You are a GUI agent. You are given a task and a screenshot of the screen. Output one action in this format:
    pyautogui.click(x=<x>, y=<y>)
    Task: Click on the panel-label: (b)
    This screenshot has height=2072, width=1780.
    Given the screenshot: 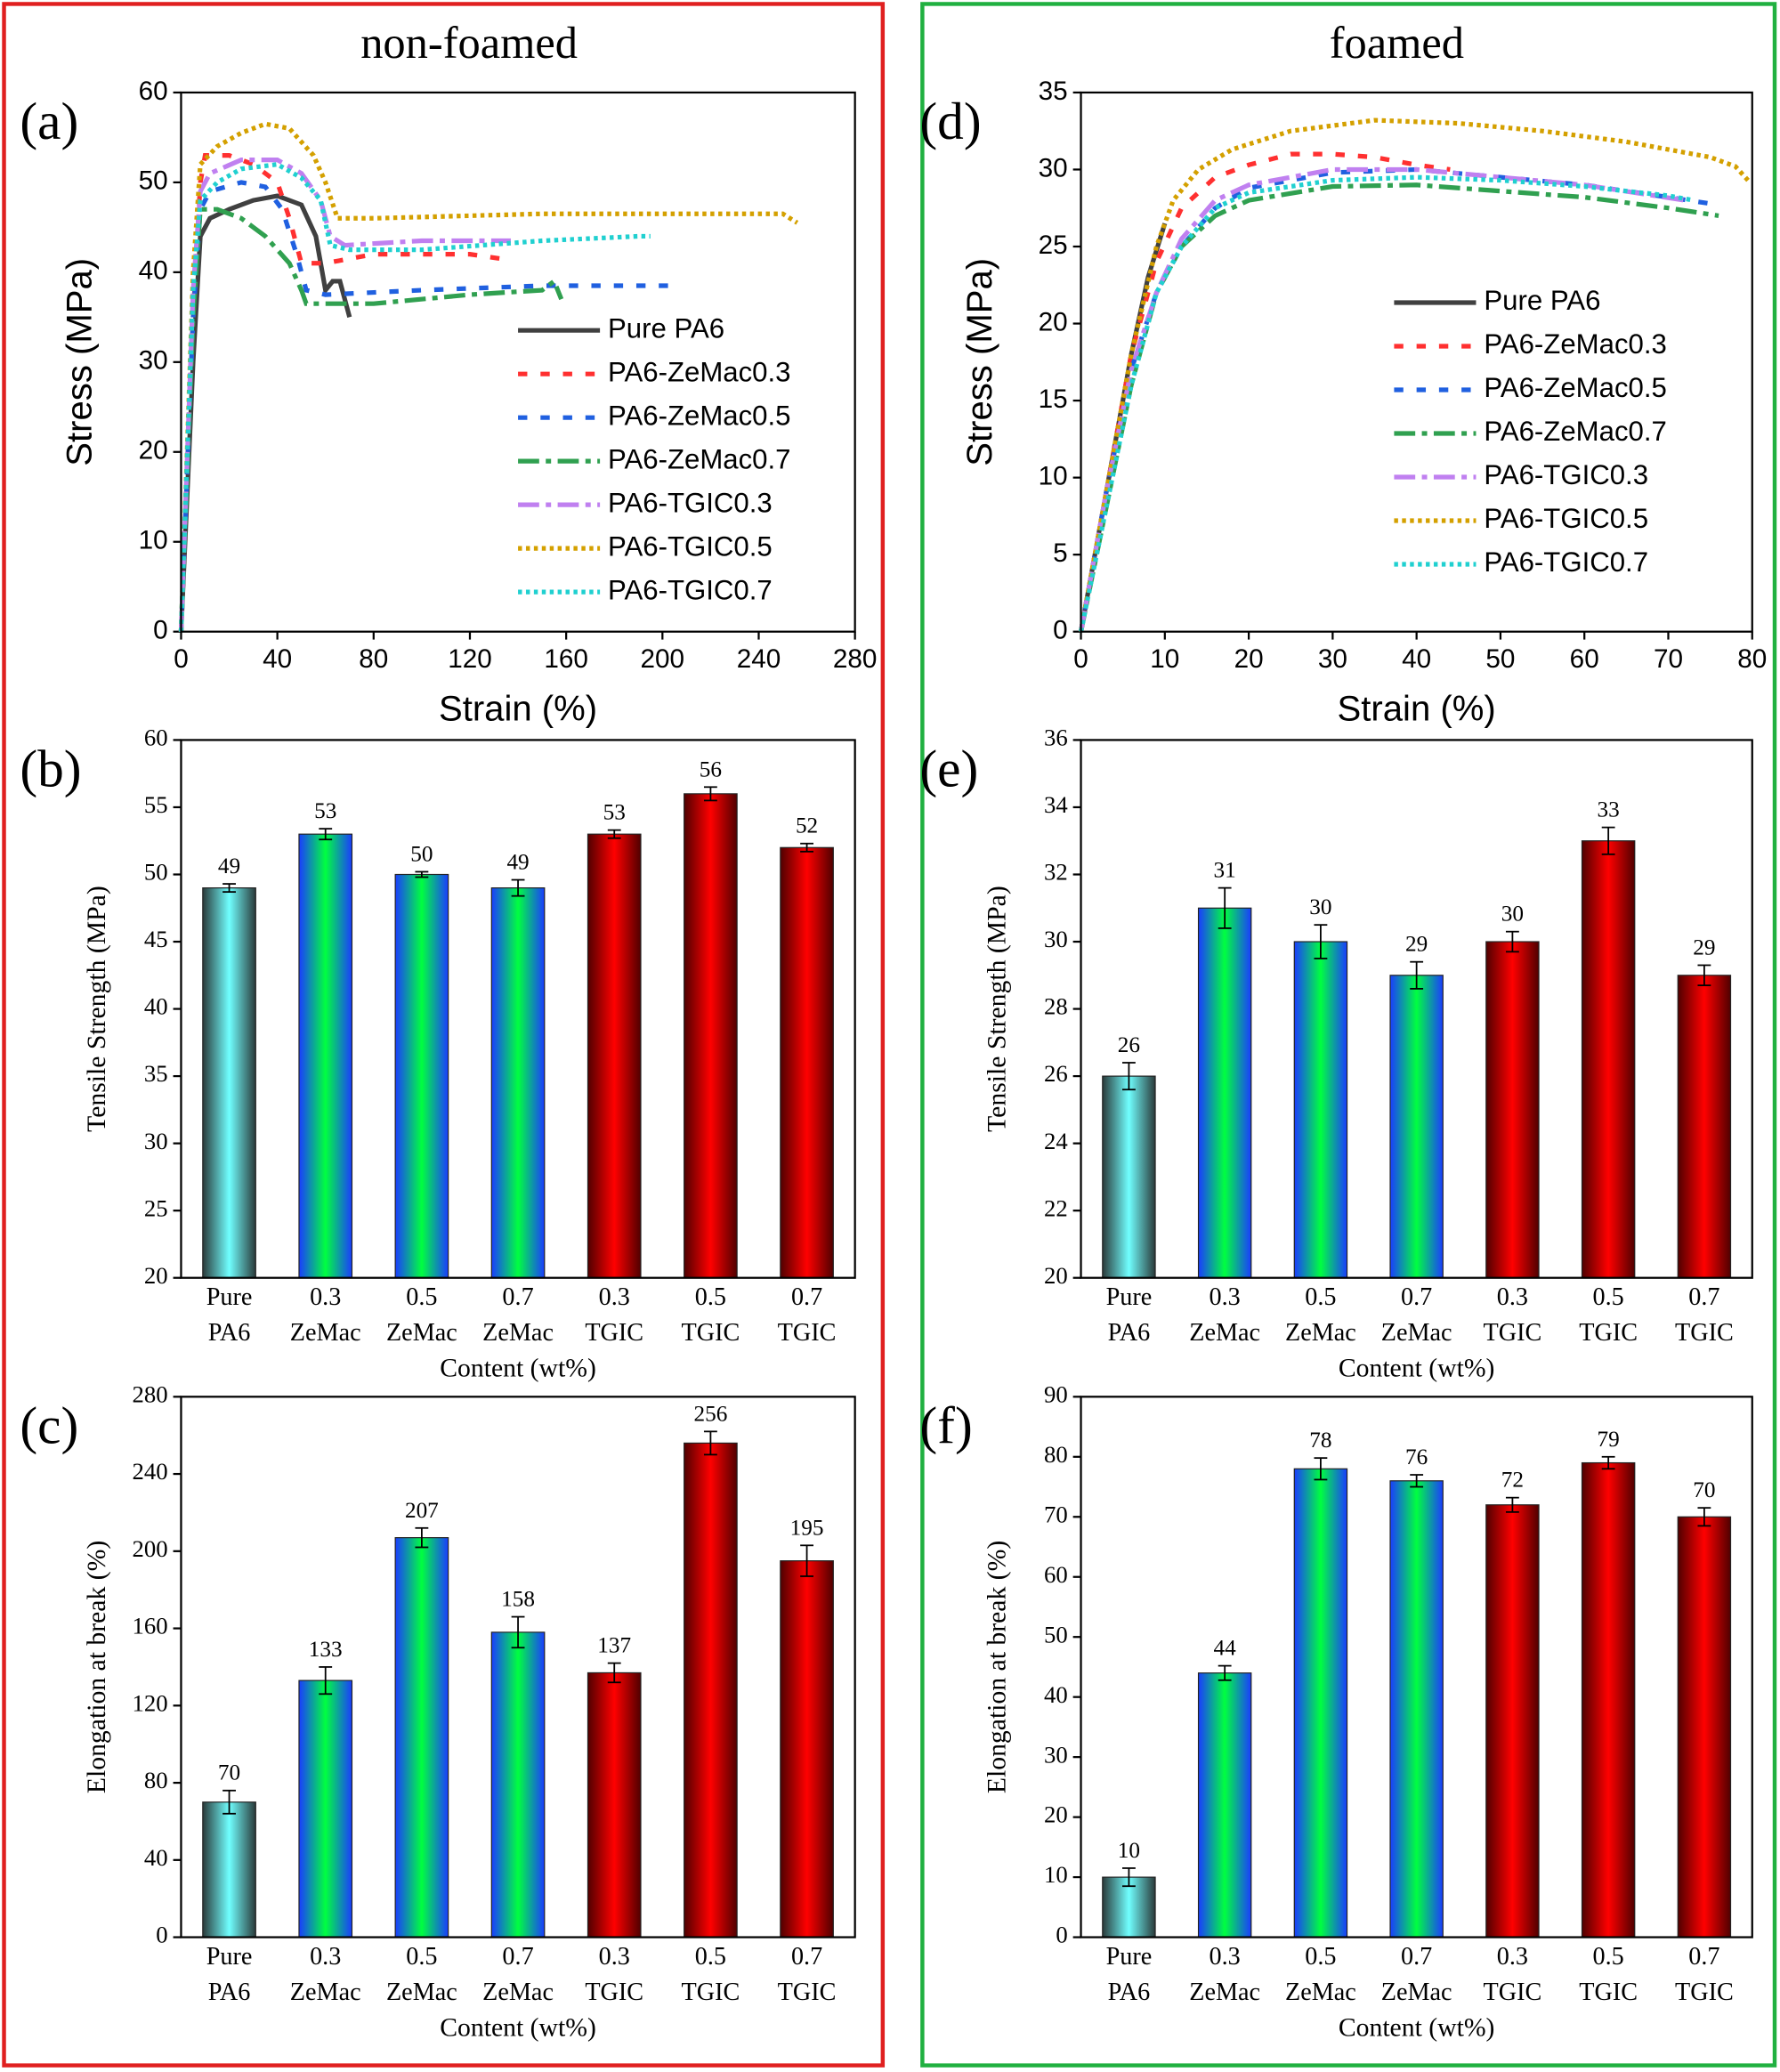 What is the action you would take?
    pyautogui.click(x=50, y=769)
    